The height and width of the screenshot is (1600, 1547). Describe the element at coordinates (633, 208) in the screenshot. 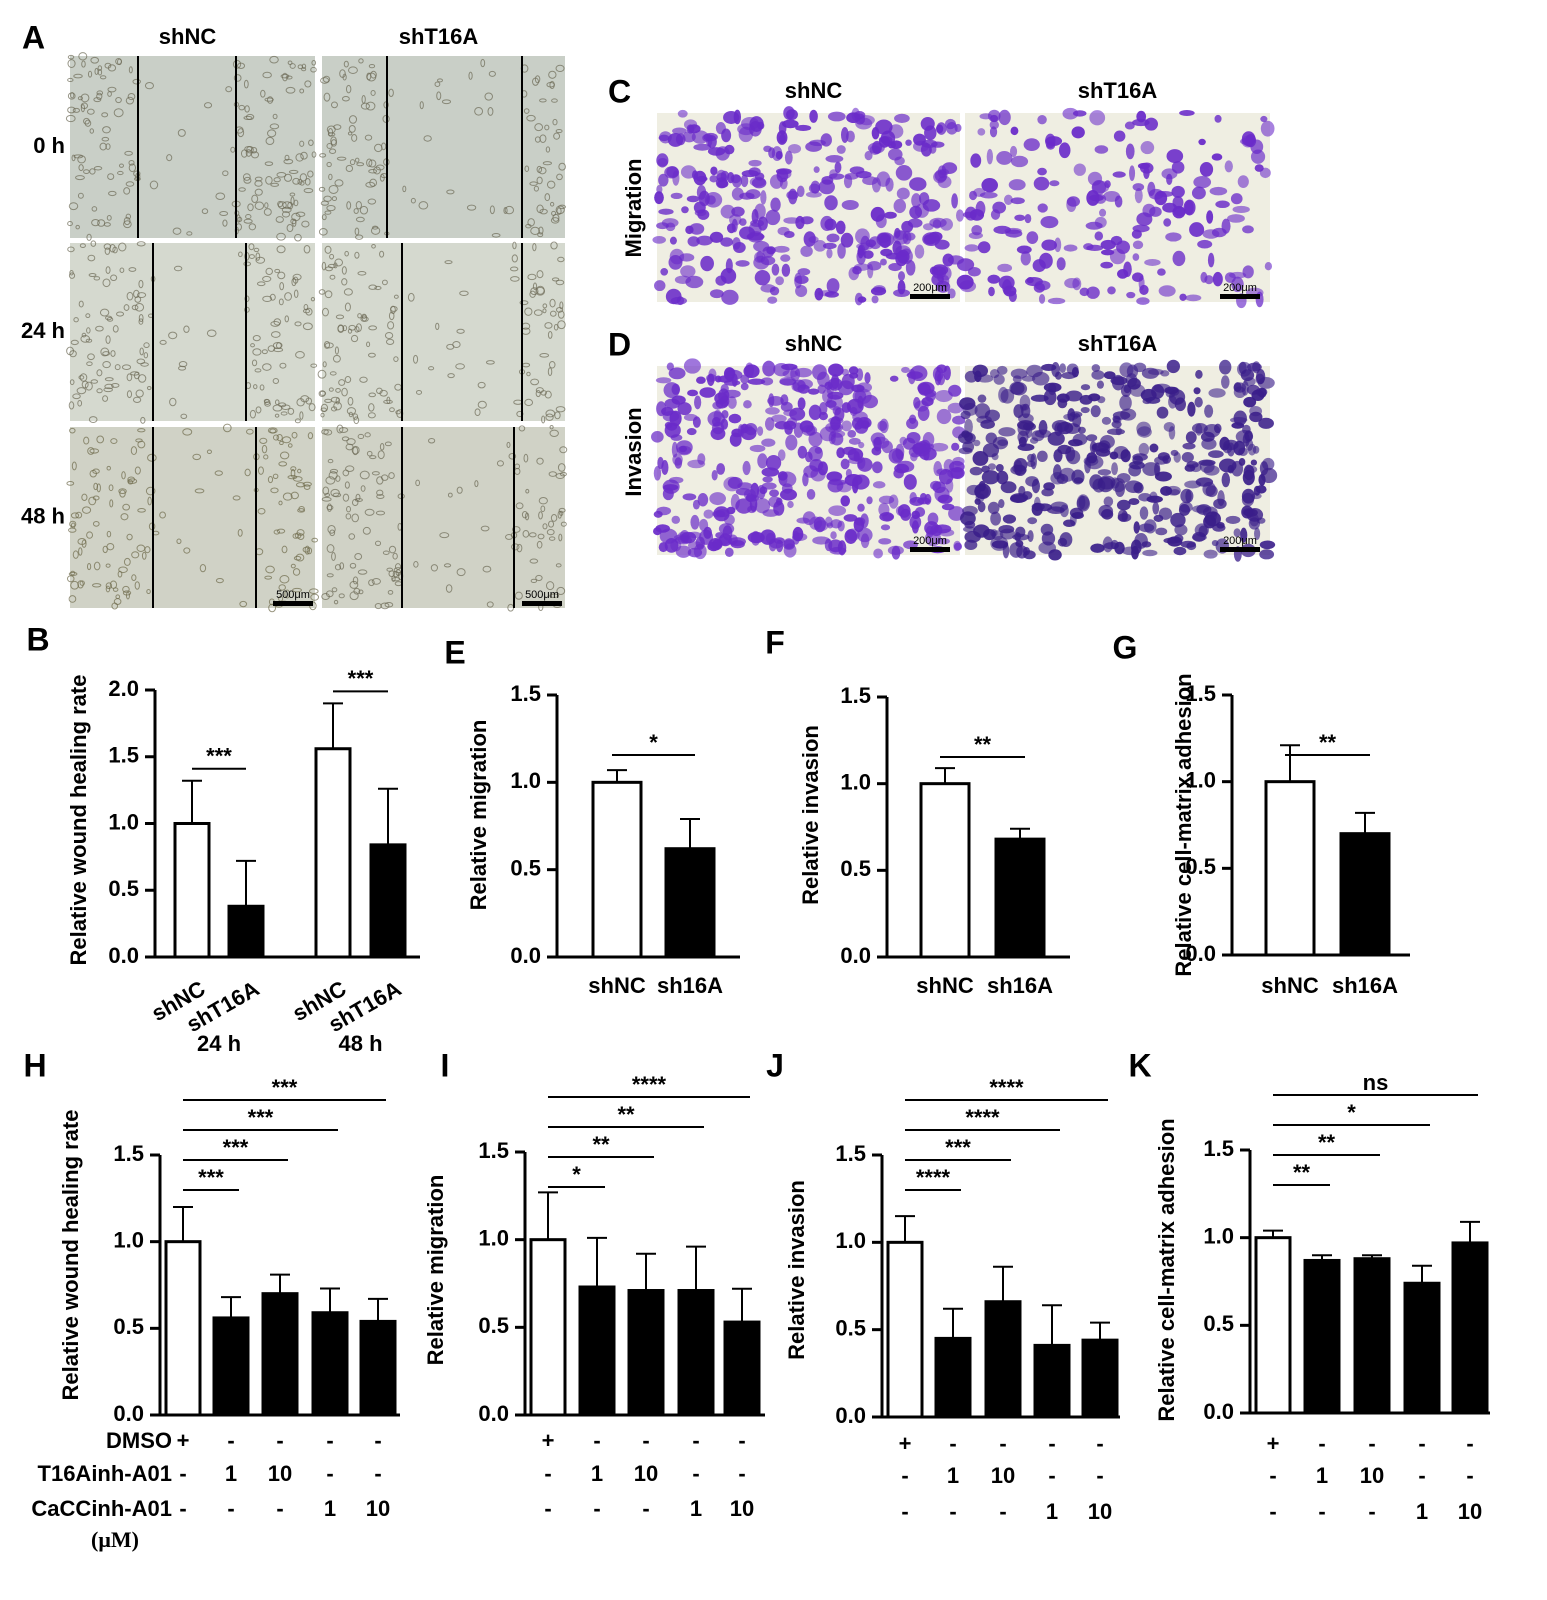

I see `row-label: Migration` at that location.